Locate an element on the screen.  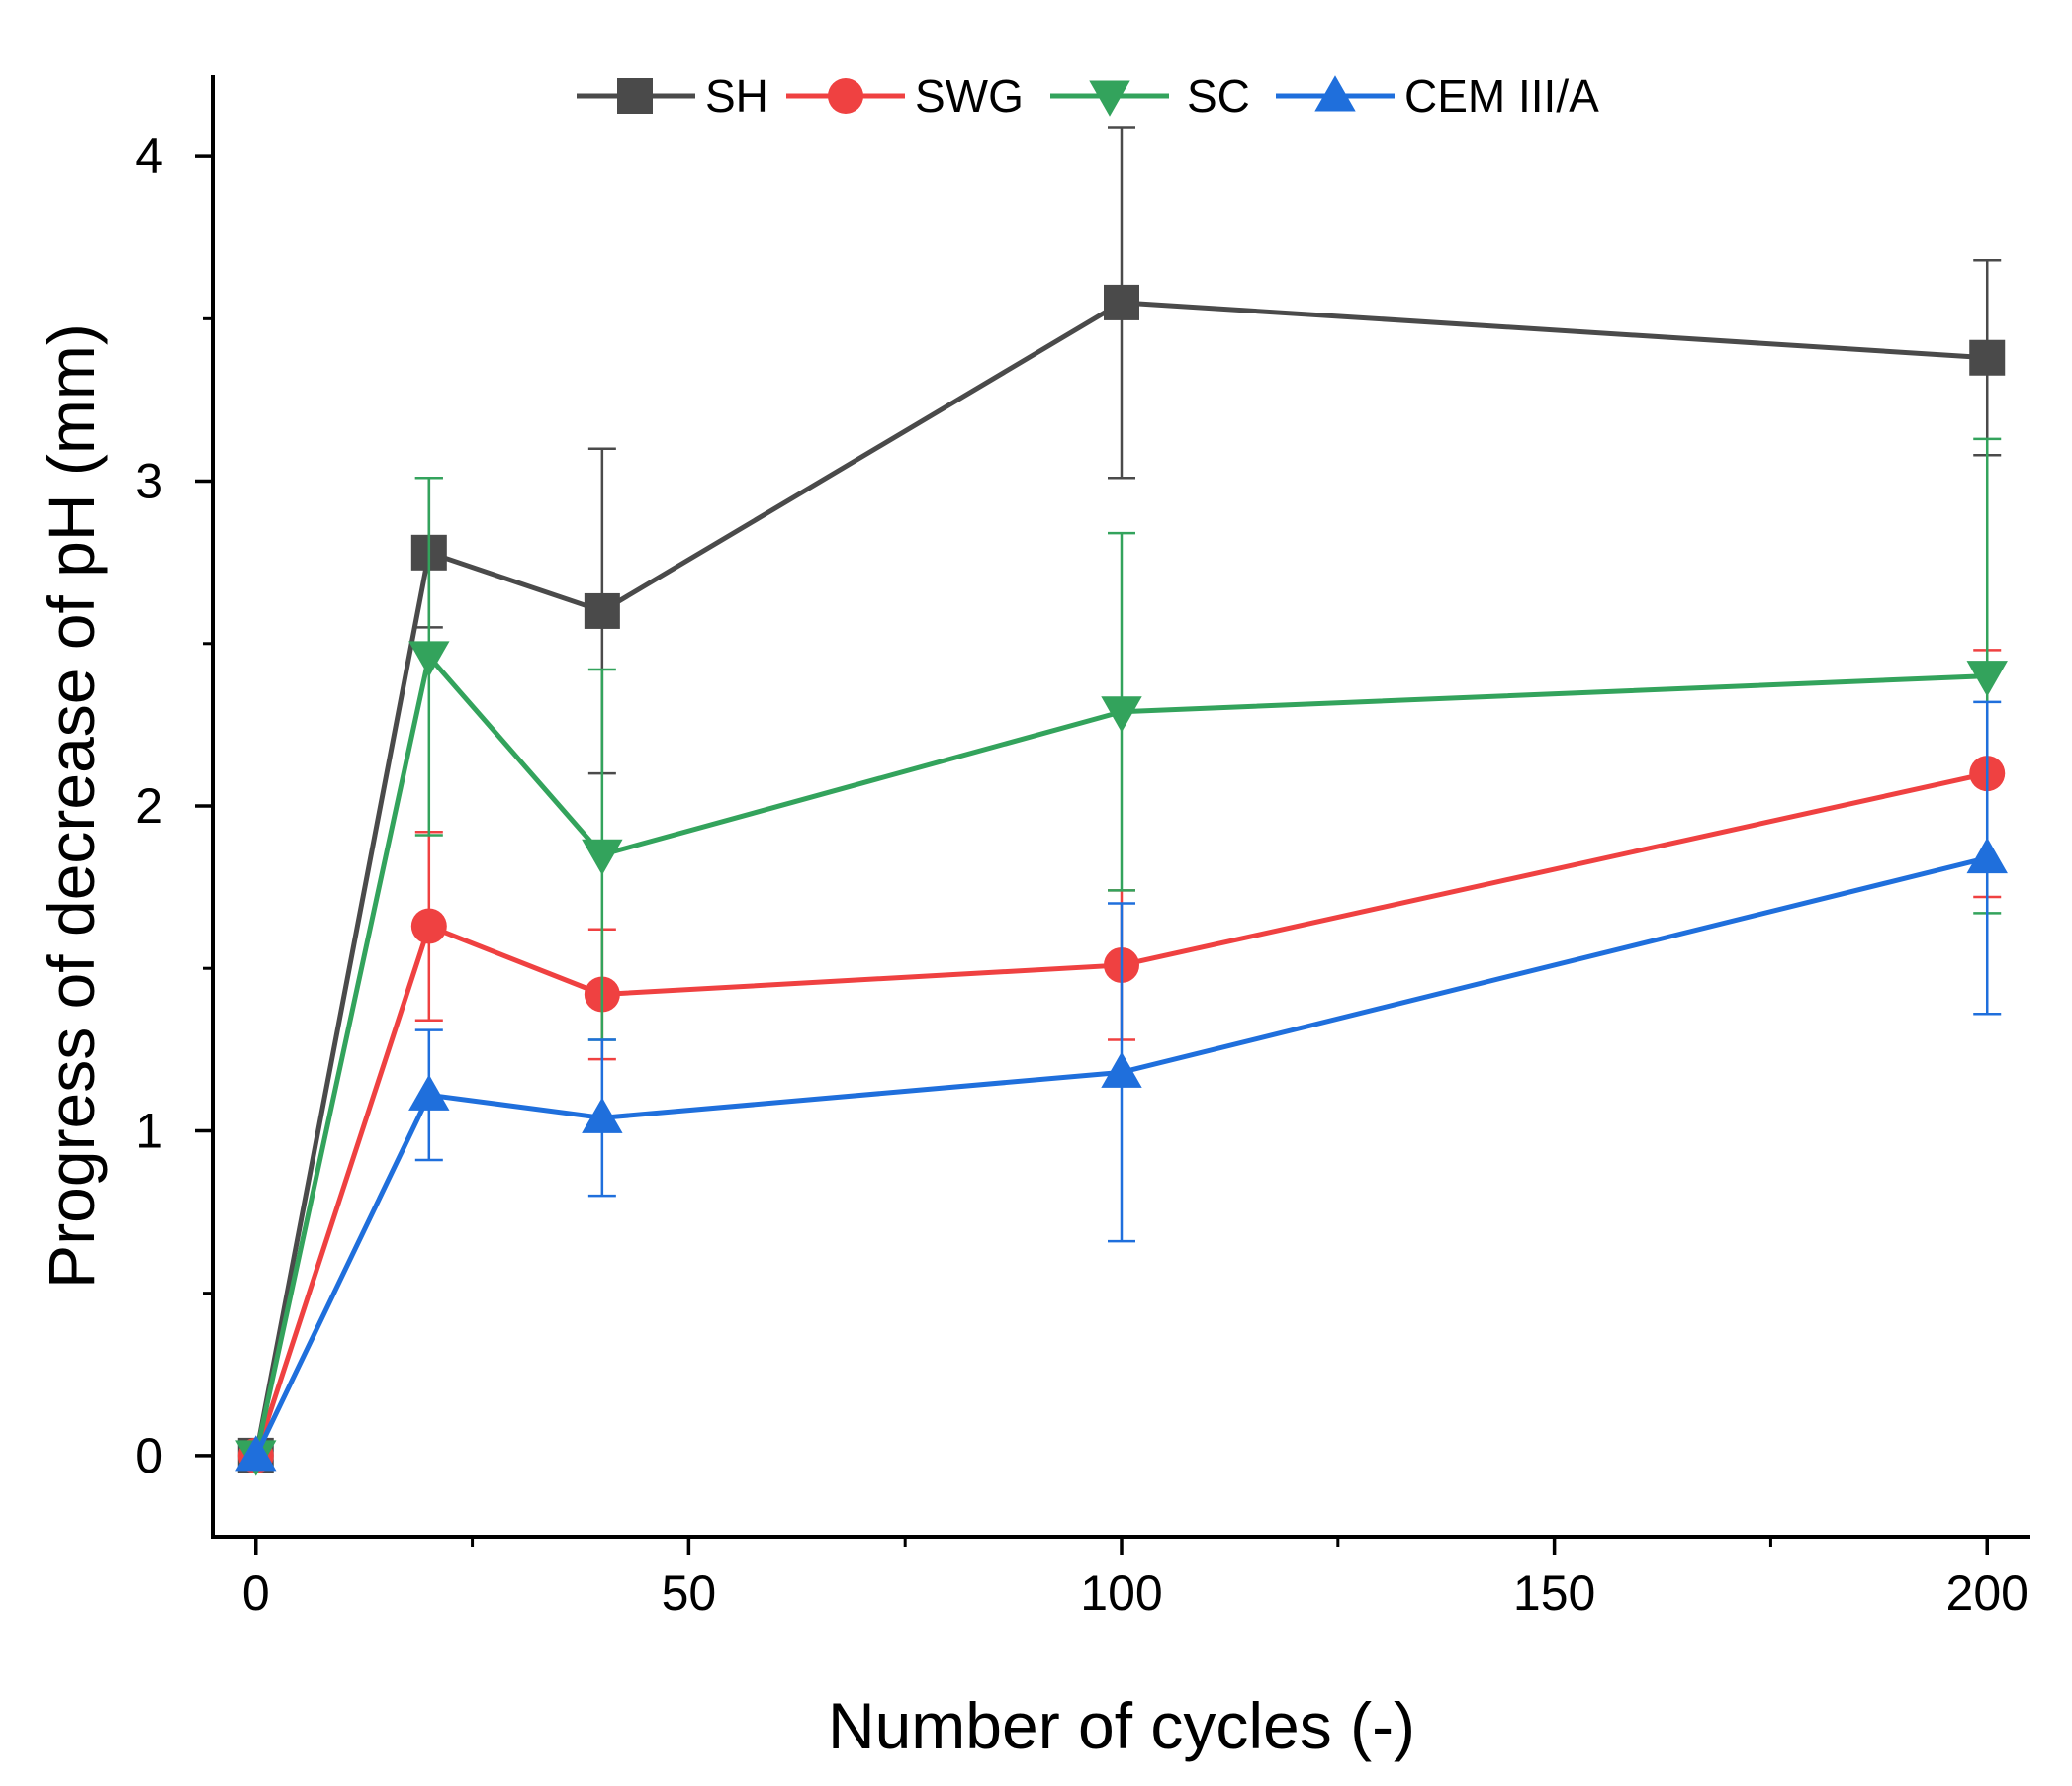
y-tick-label: 1 is located at coordinates (149, 1130).